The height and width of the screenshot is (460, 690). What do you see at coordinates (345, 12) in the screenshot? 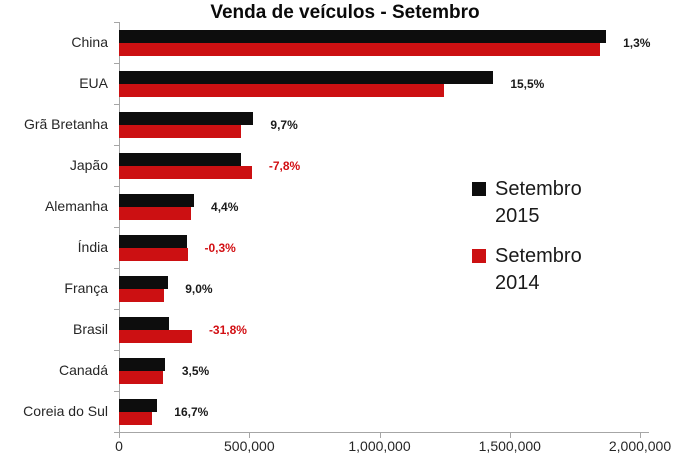
I see `chart-title: Venda de veículos - Setembro` at bounding box center [345, 12].